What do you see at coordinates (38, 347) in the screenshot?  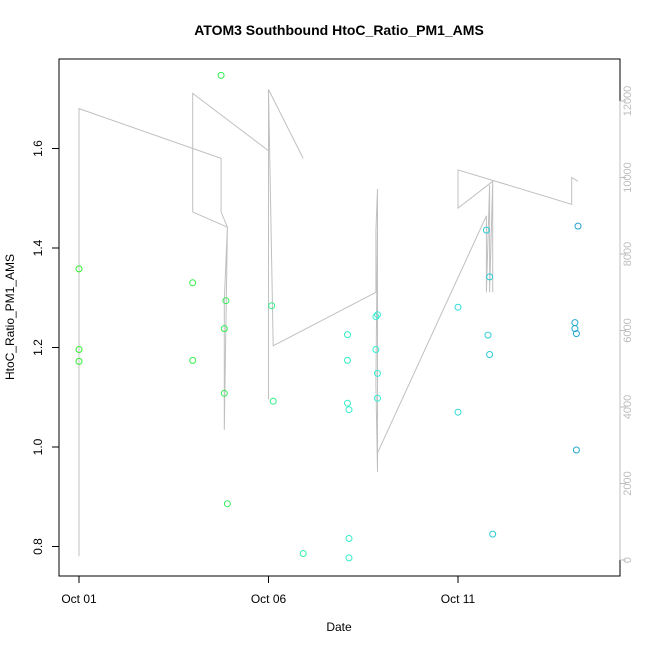 I see `y-tick-label-2: 1.2` at bounding box center [38, 347].